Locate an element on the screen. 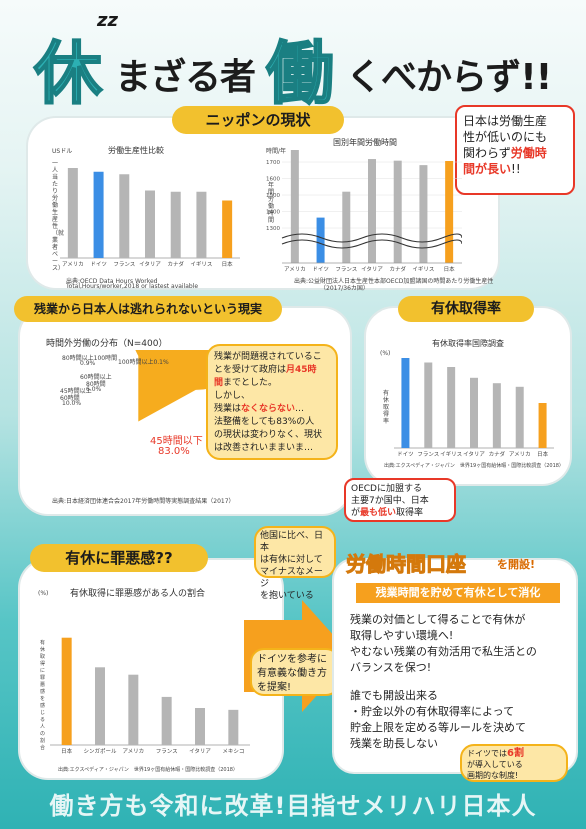 This screenshot has height=829, width=586. callout-line: 関わらず is located at coordinates (487, 153).